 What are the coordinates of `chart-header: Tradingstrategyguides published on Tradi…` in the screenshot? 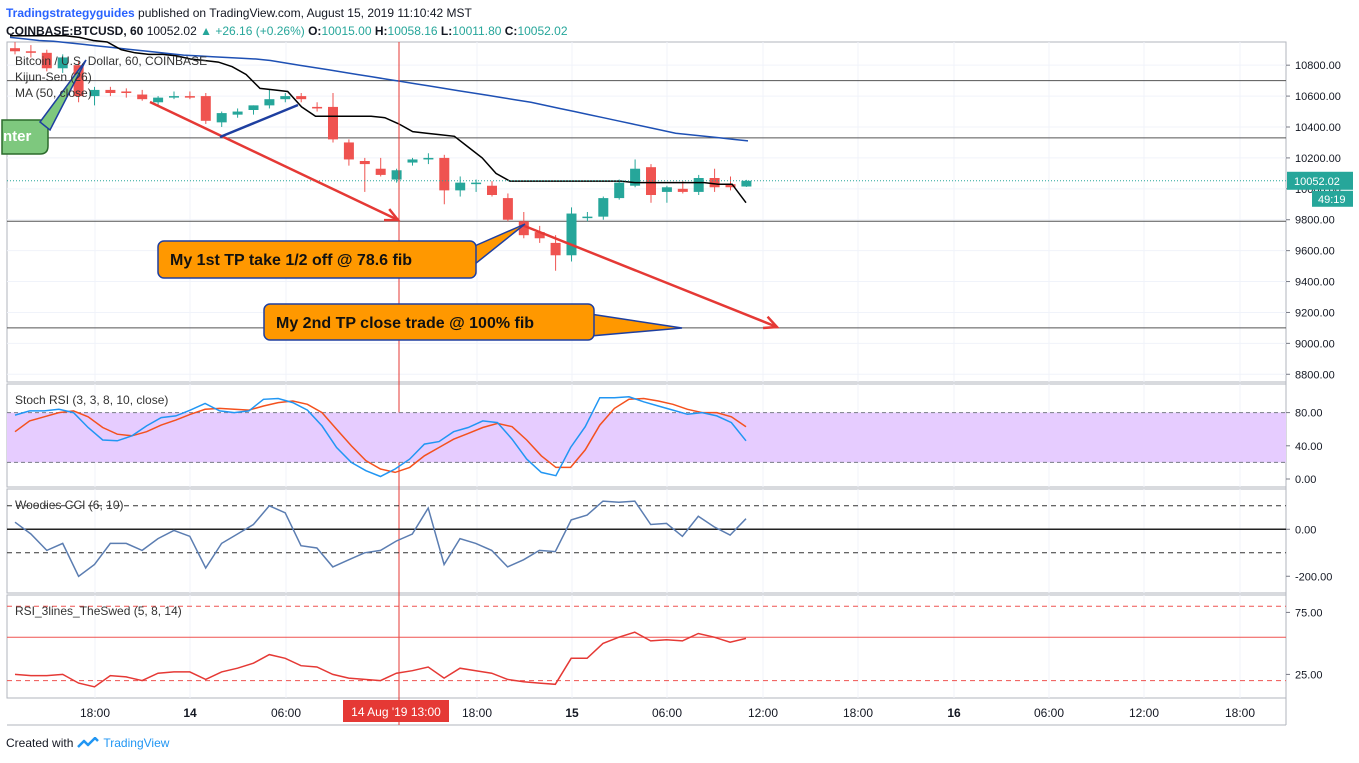 It's located at (287, 22).